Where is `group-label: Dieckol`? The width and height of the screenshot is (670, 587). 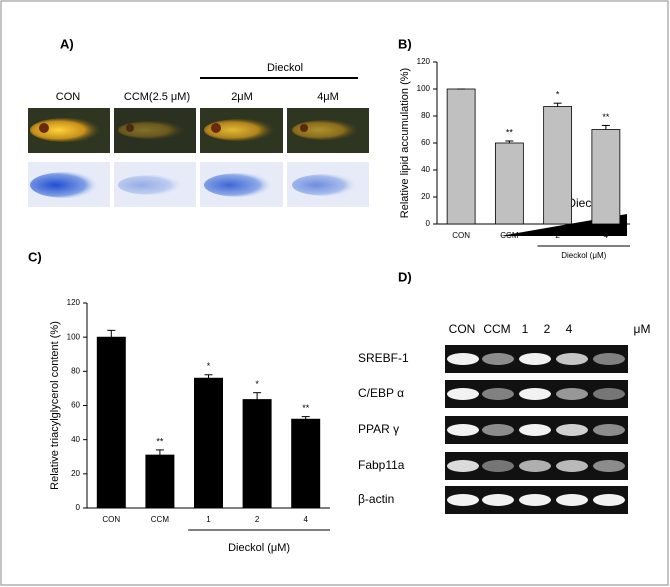
group-label: Dieckol is located at coordinates (285, 68).